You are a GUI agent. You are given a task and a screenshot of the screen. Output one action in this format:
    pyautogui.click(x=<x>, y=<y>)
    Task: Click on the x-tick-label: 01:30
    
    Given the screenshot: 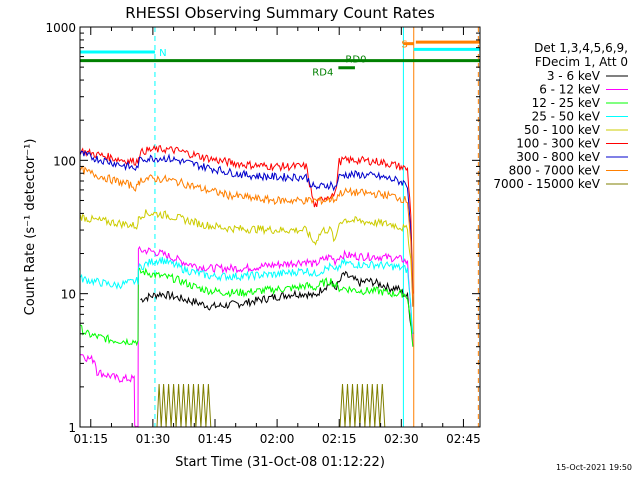 What is the action you would take?
    pyautogui.click(x=153, y=439)
    